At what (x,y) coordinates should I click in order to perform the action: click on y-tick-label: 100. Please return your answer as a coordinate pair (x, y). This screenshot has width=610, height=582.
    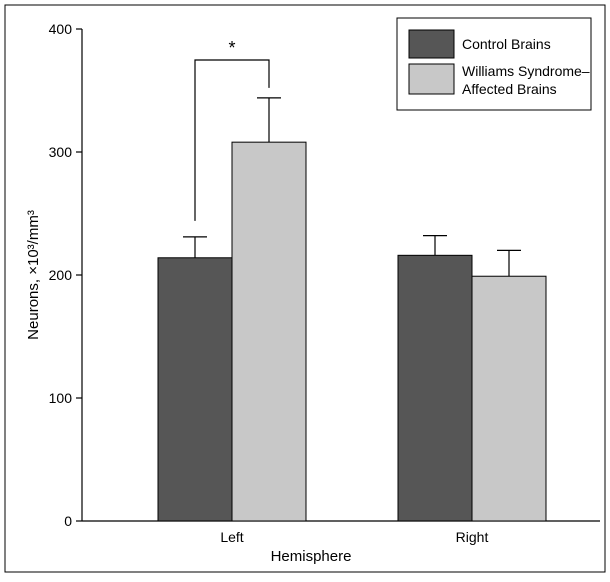
    Looking at the image, I should click on (61, 398).